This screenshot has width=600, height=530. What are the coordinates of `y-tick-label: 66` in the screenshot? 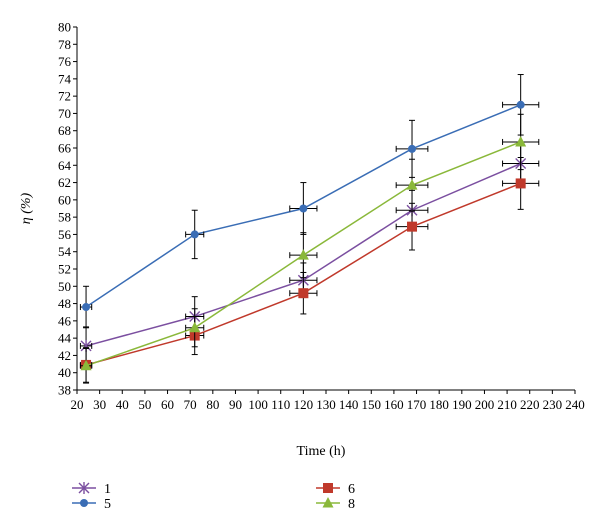 It's located at (65, 148).